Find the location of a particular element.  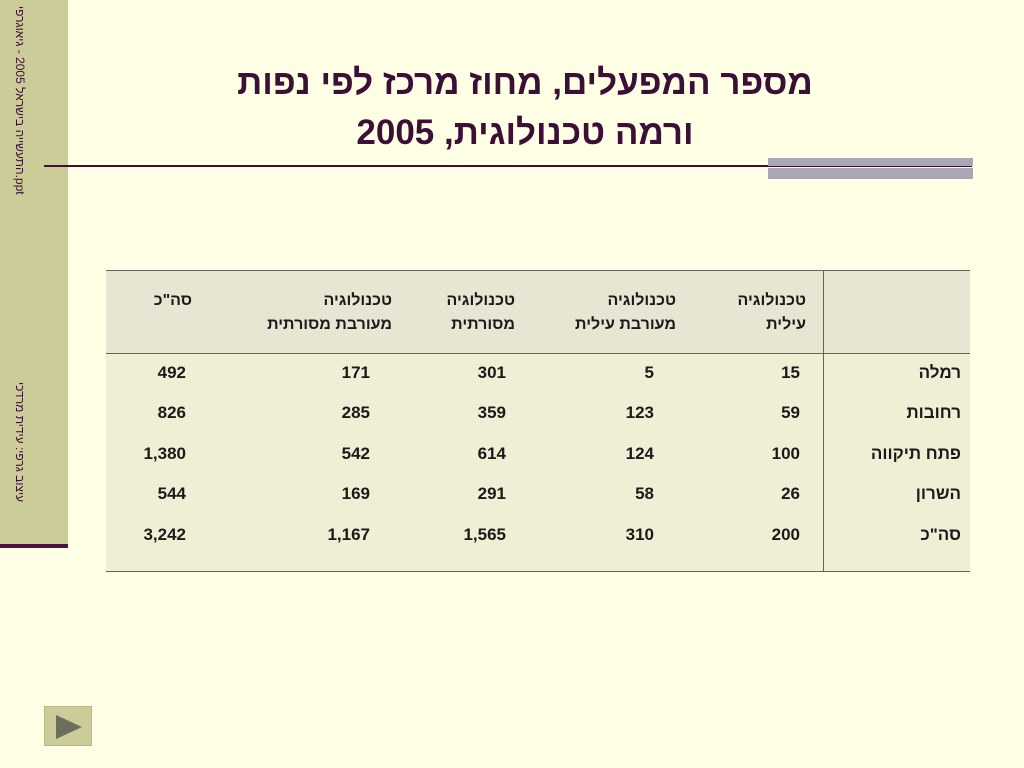

table-cell: 200 is located at coordinates (785, 534).